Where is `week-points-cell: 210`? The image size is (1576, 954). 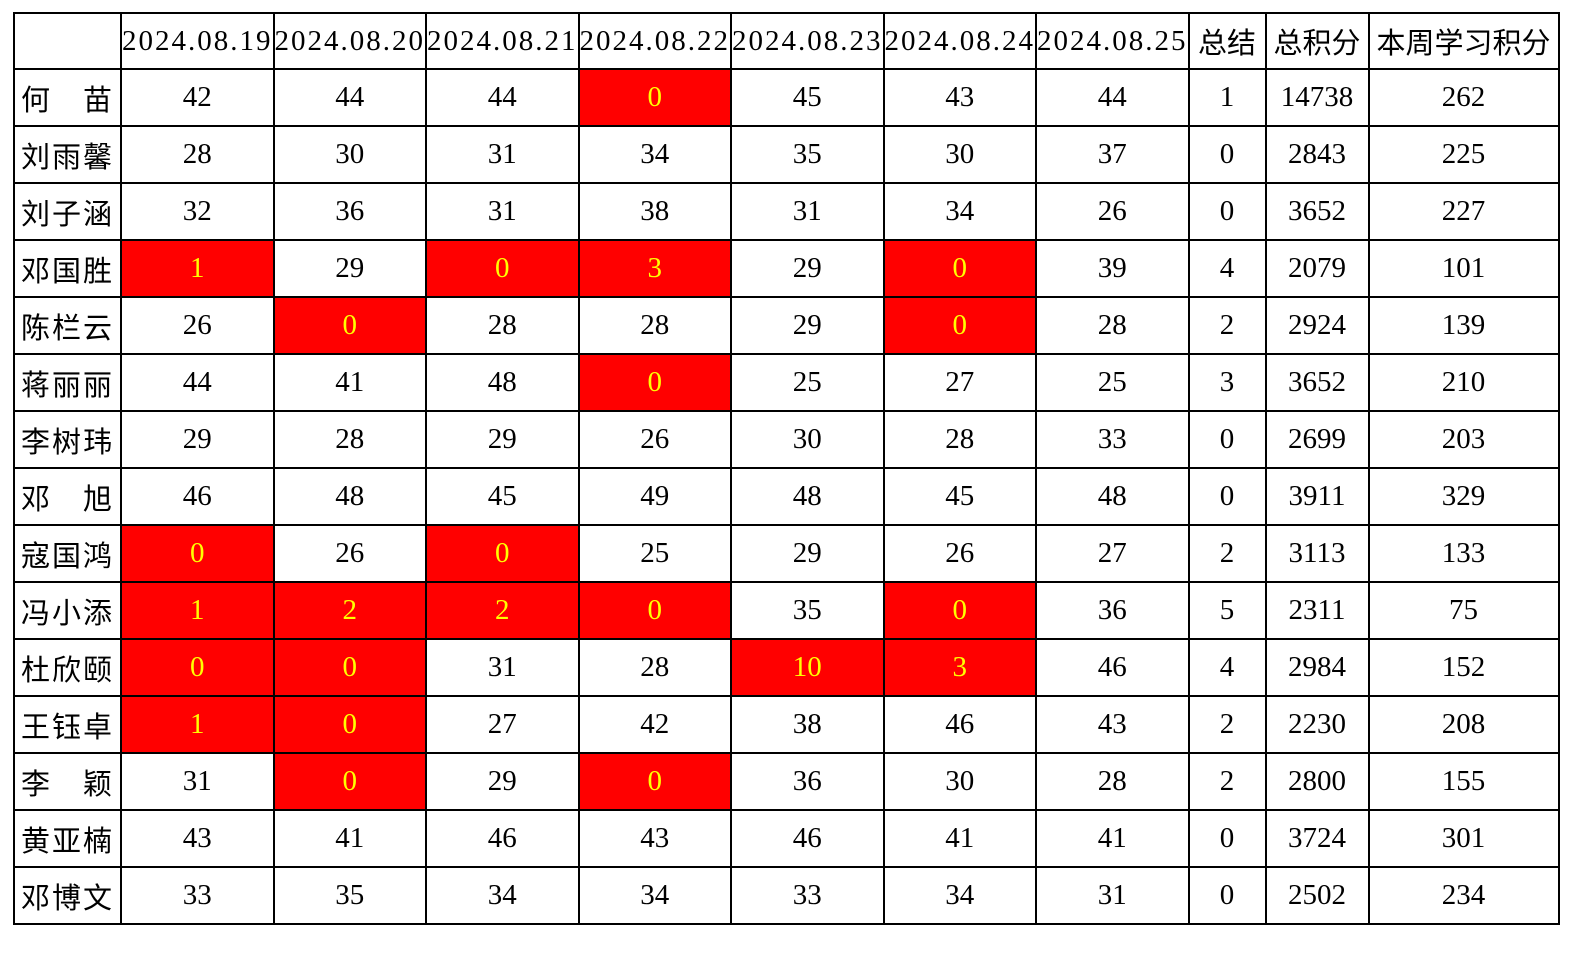
week-points-cell: 210 is located at coordinates (1463, 382).